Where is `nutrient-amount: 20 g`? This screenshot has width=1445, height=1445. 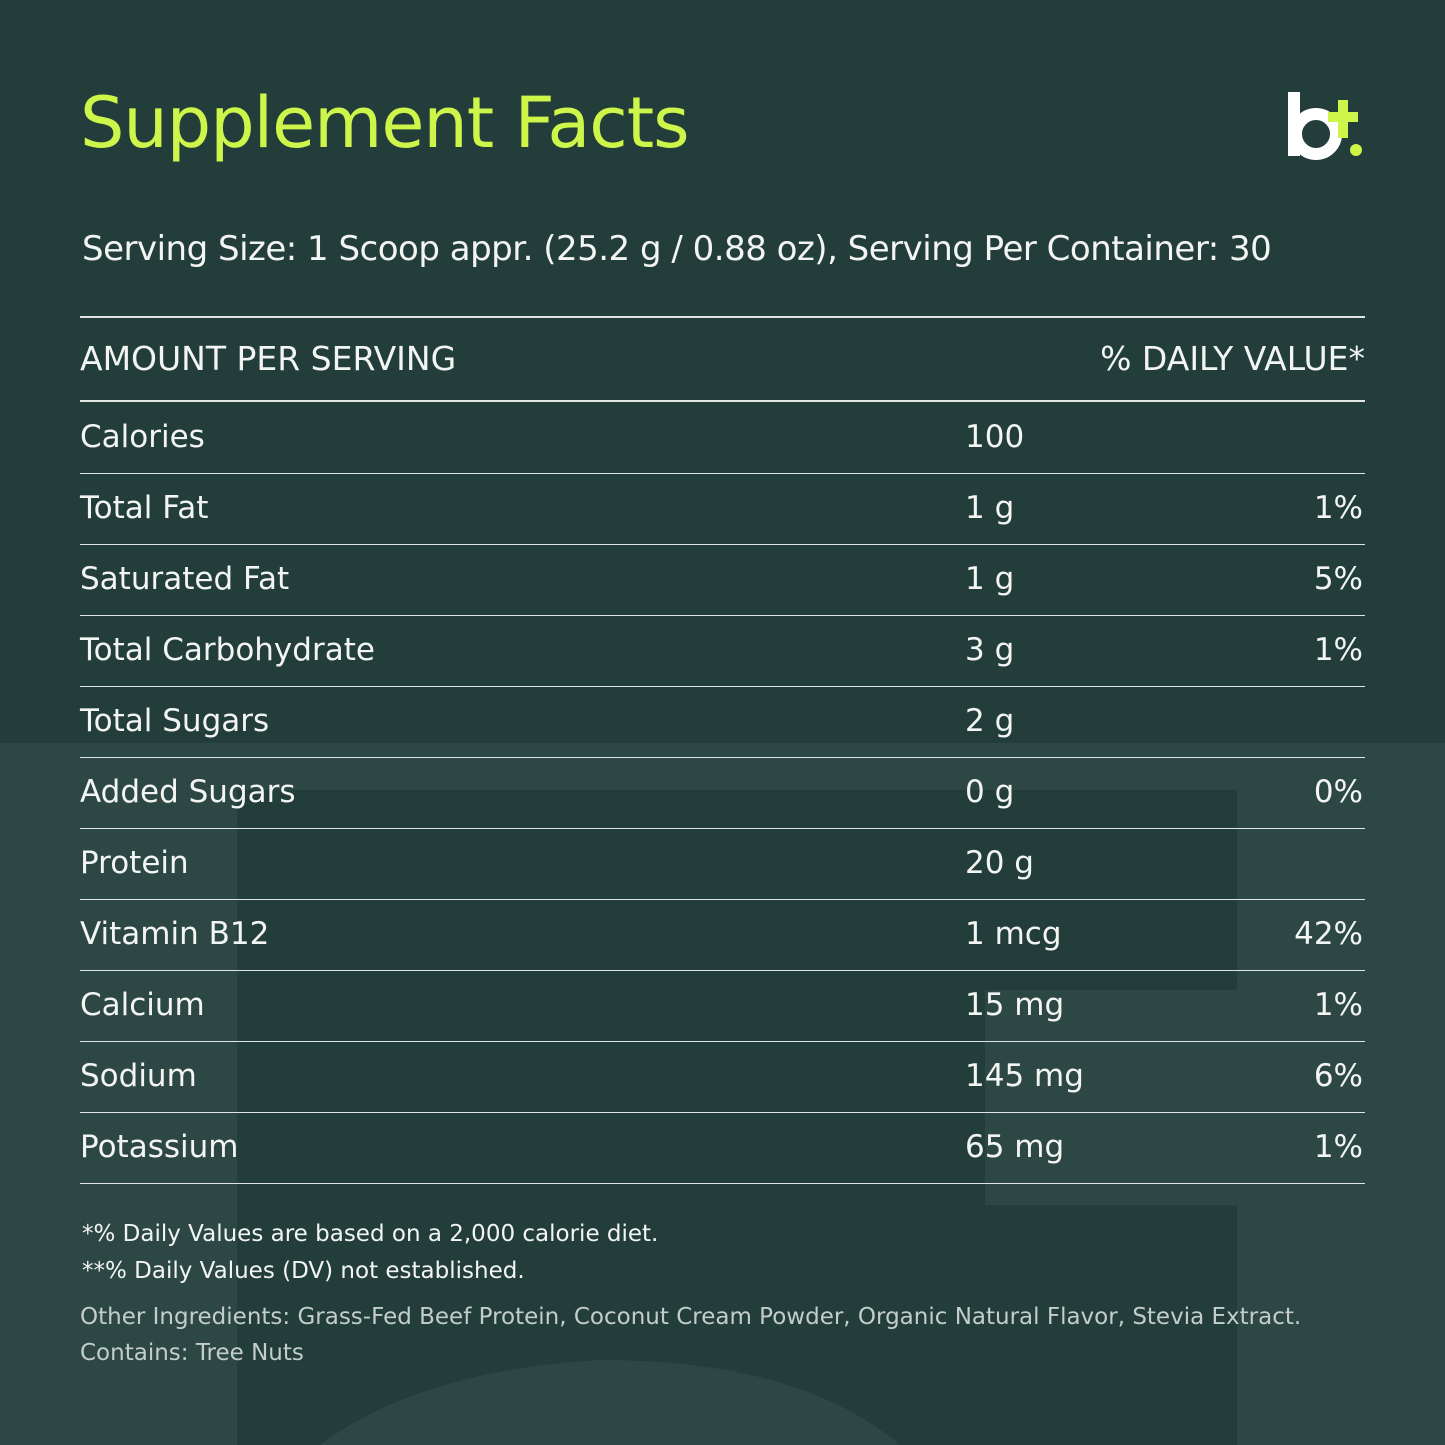
nutrient-amount: 20 g is located at coordinates (999, 863).